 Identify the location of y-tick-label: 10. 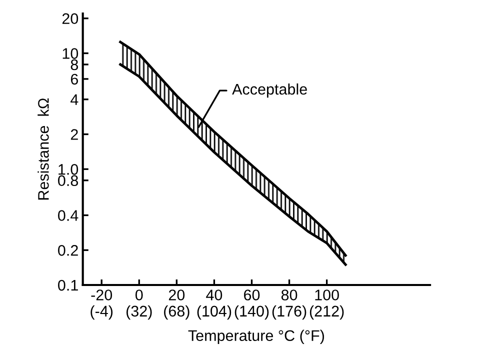
(70, 53).